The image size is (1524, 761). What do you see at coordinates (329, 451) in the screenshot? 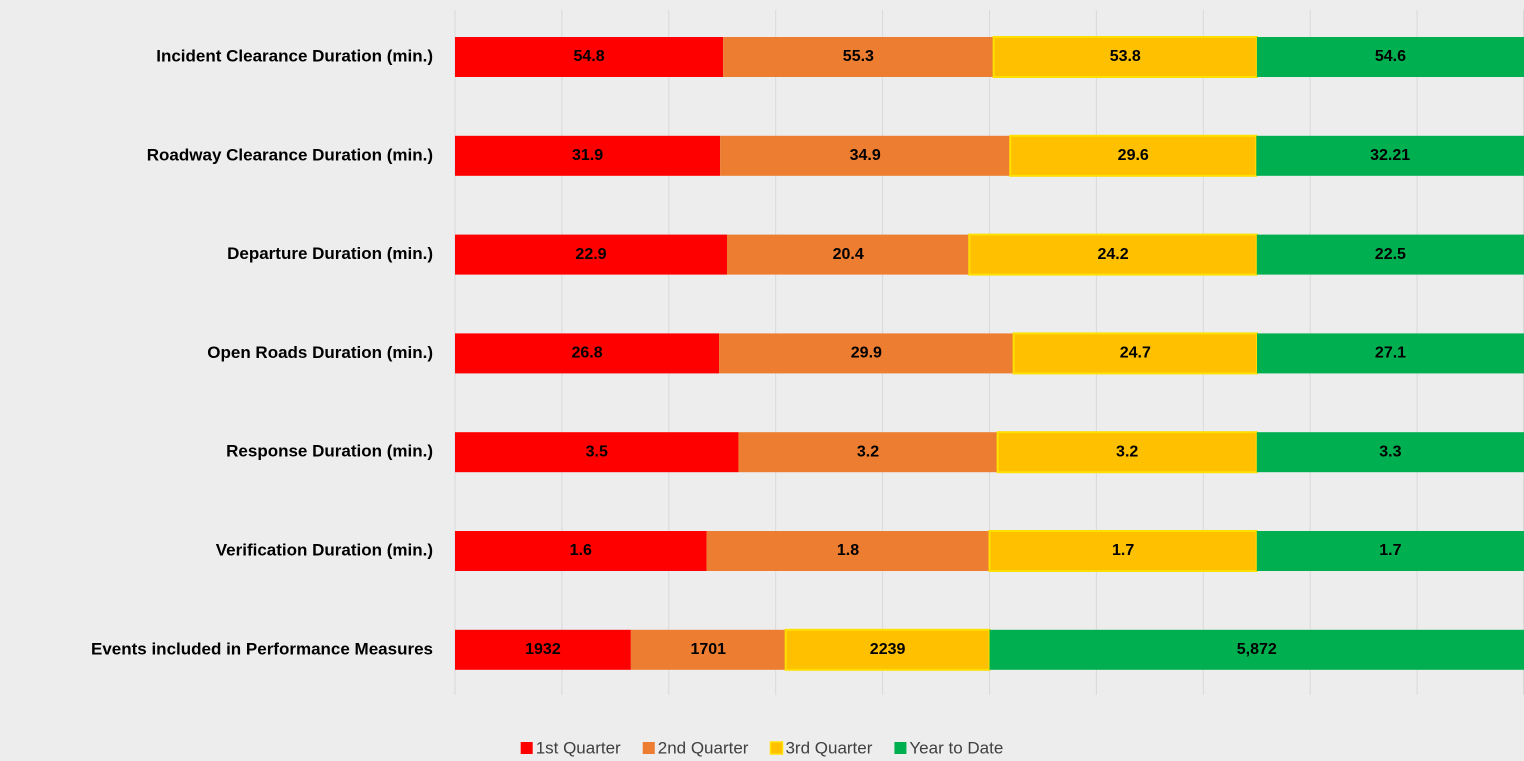
I see `category-label: Response Duration (min.)` at bounding box center [329, 451].